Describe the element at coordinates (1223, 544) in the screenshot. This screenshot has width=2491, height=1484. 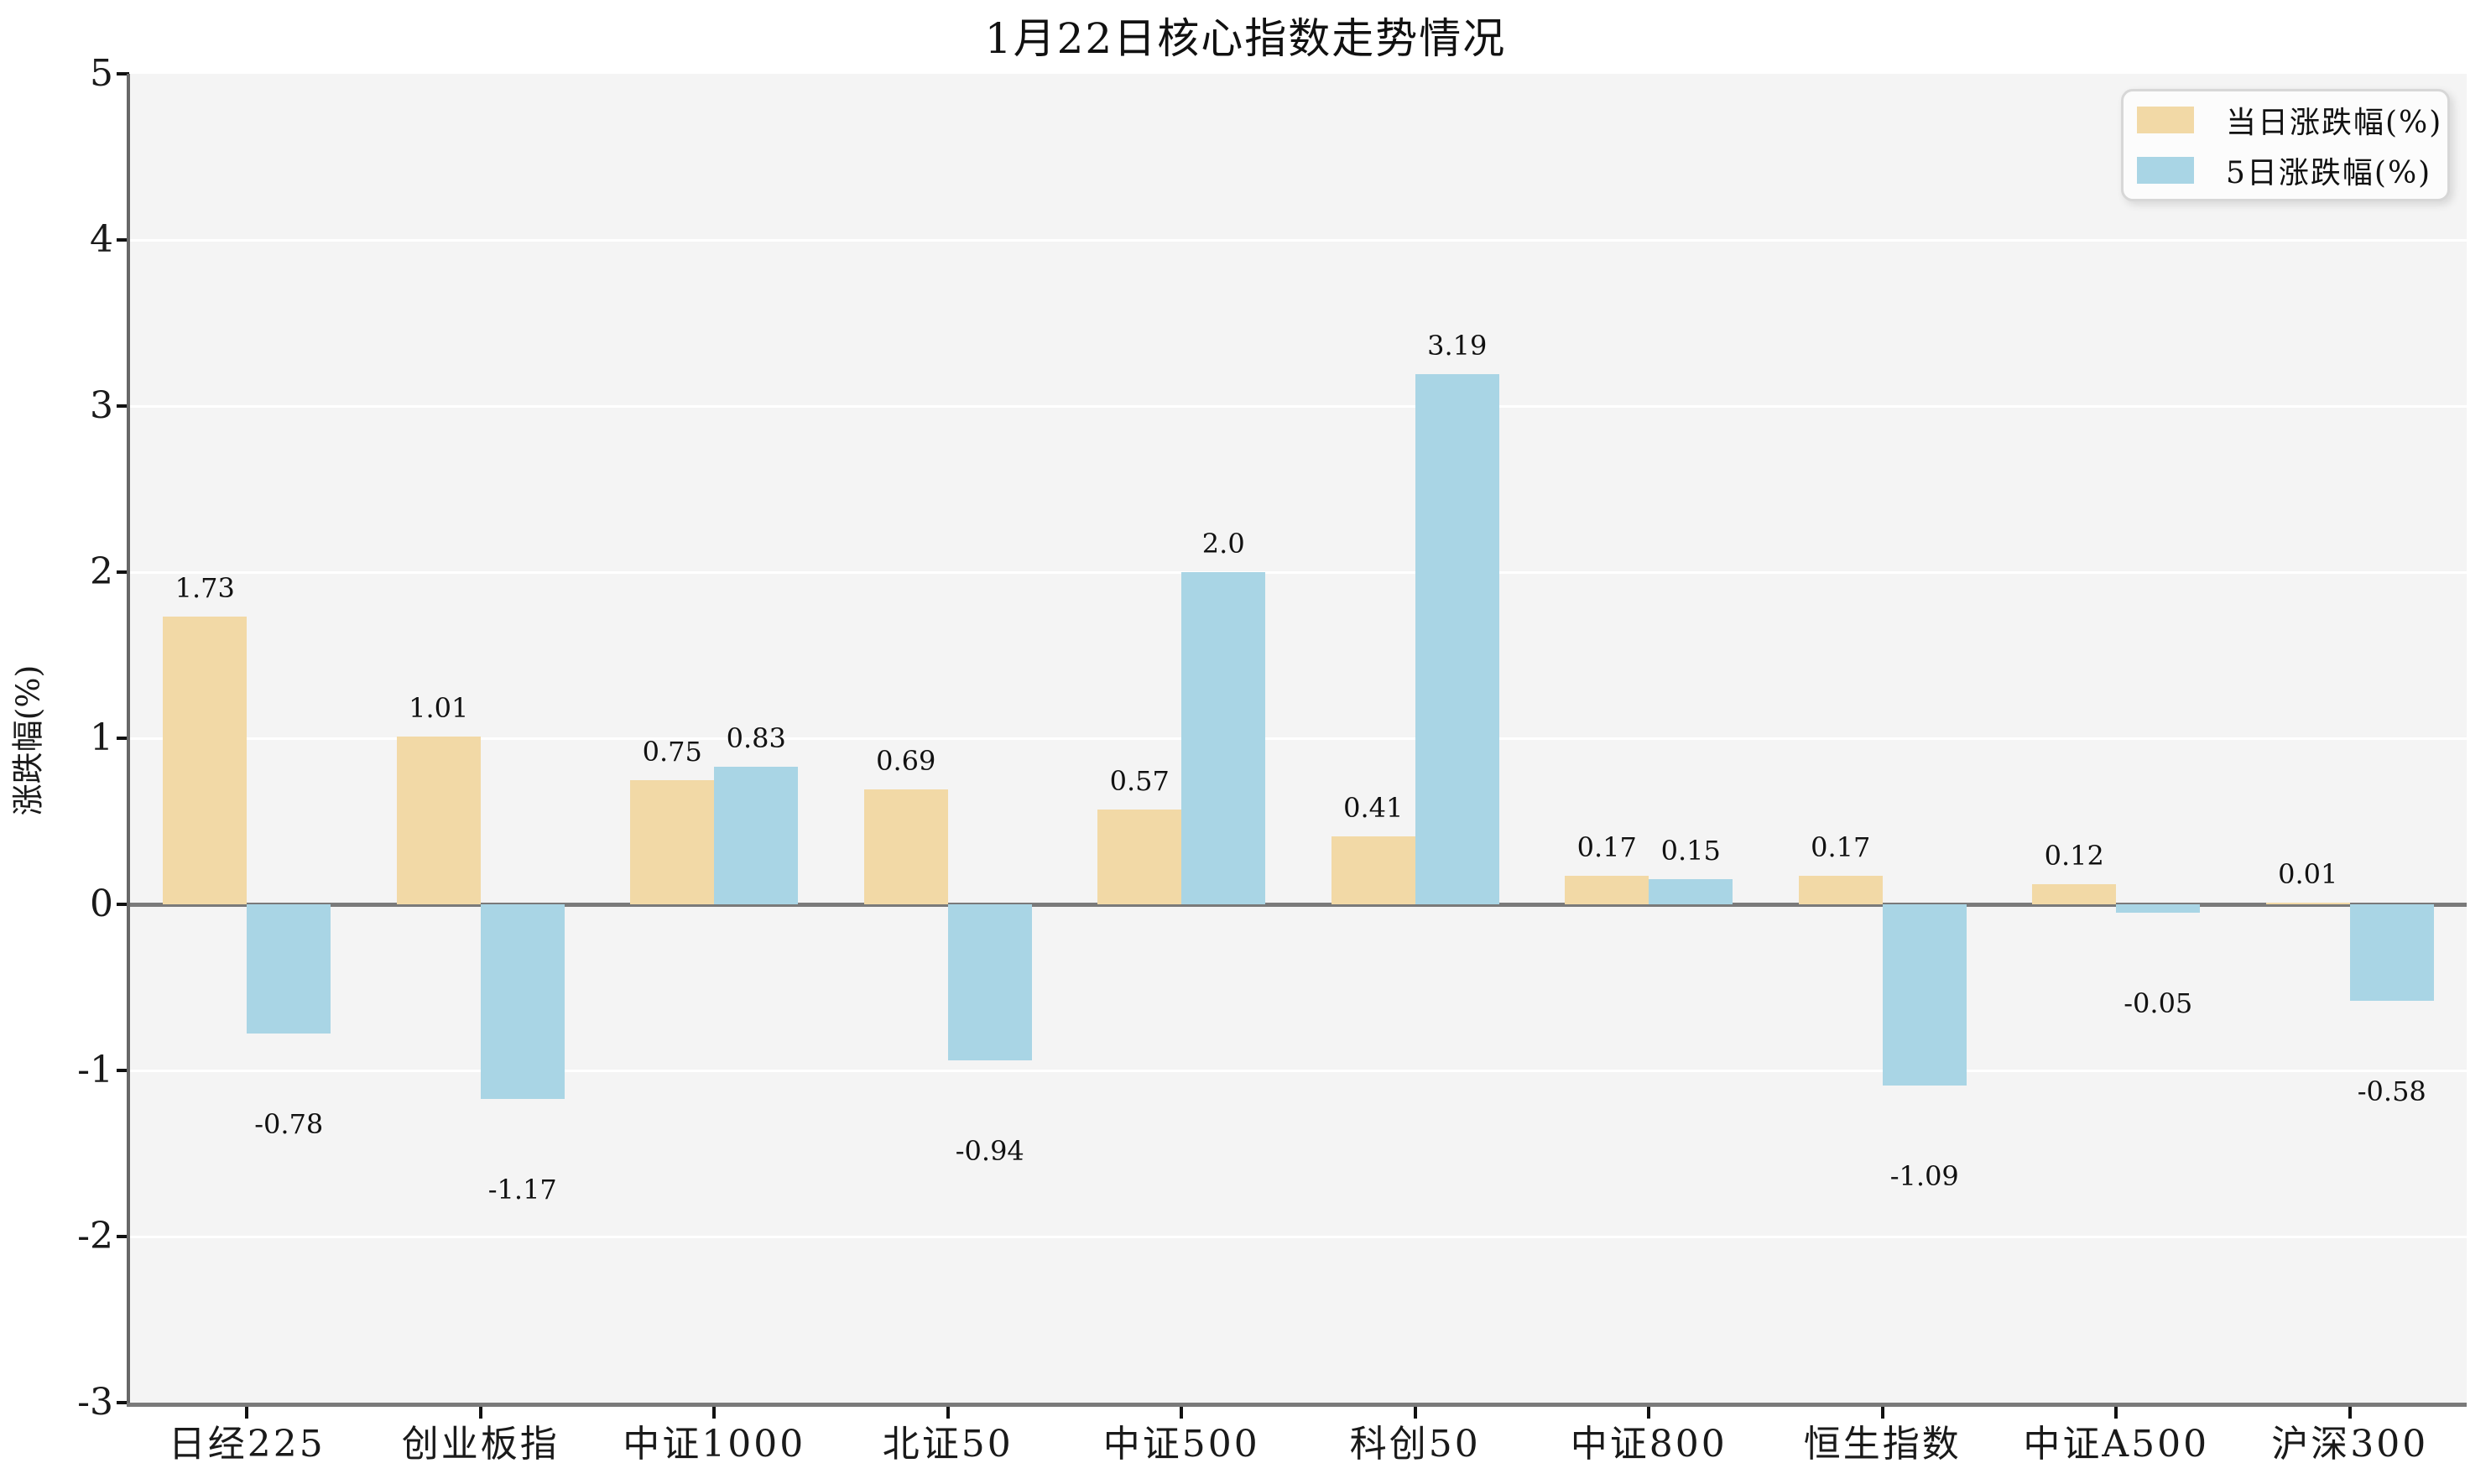
I see `bar-value-label: 2.0` at that location.